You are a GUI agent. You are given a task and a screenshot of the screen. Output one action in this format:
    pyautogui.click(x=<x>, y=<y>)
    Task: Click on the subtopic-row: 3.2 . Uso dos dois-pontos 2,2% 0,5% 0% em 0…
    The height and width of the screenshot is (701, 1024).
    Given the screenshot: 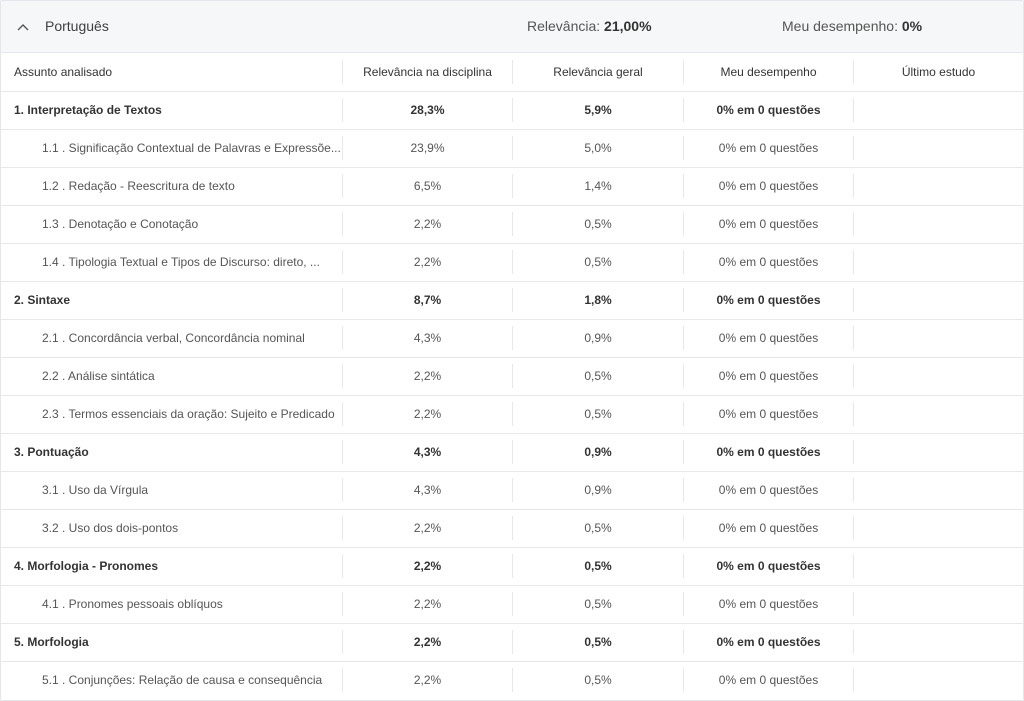 What is the action you would take?
    pyautogui.click(x=512, y=528)
    